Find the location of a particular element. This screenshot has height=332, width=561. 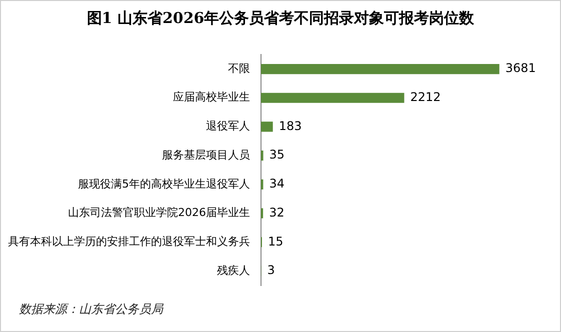

data-label: 3681 is located at coordinates (520, 68).